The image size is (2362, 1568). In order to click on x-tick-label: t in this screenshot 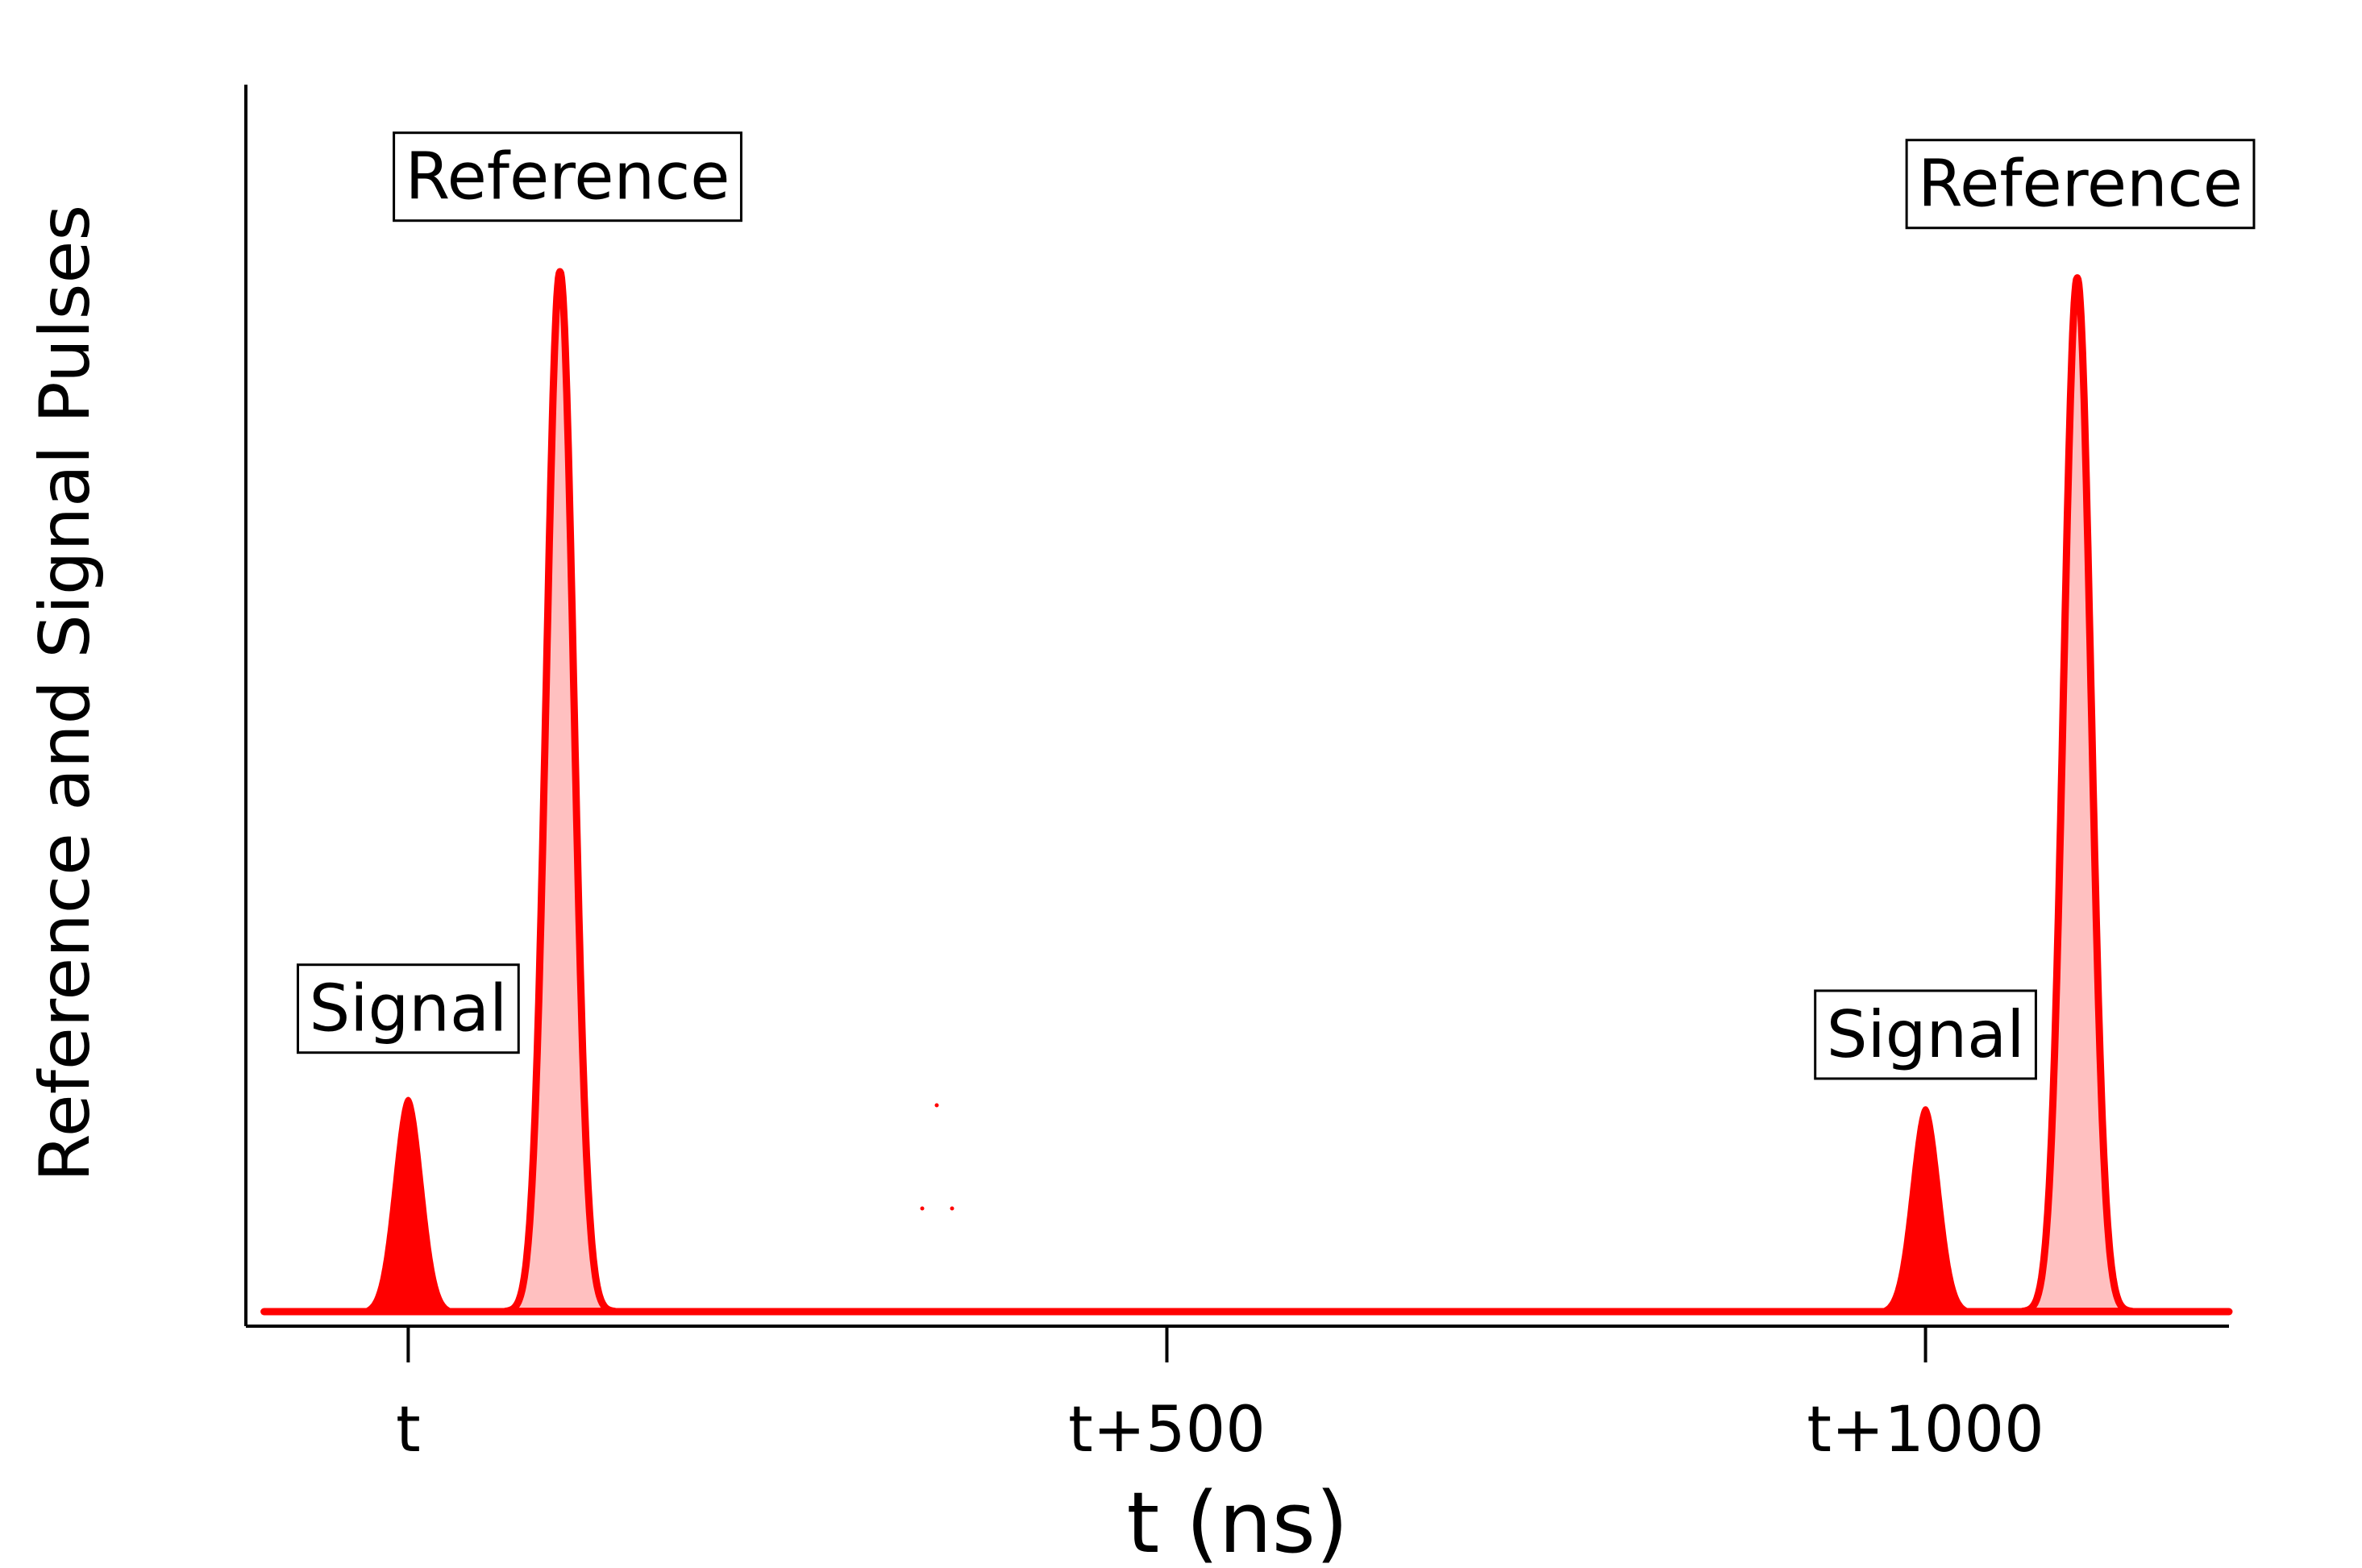, I will do `click(408, 1430)`.